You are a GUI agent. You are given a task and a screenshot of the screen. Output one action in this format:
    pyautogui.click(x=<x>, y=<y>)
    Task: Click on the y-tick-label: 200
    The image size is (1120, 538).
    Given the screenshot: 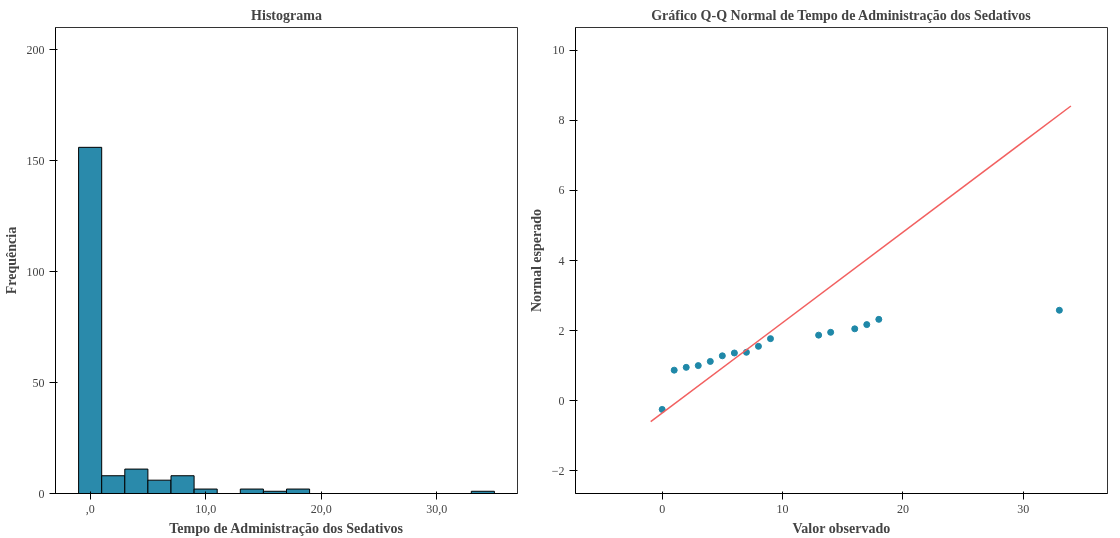 What is the action you would take?
    pyautogui.click(x=35, y=49)
    